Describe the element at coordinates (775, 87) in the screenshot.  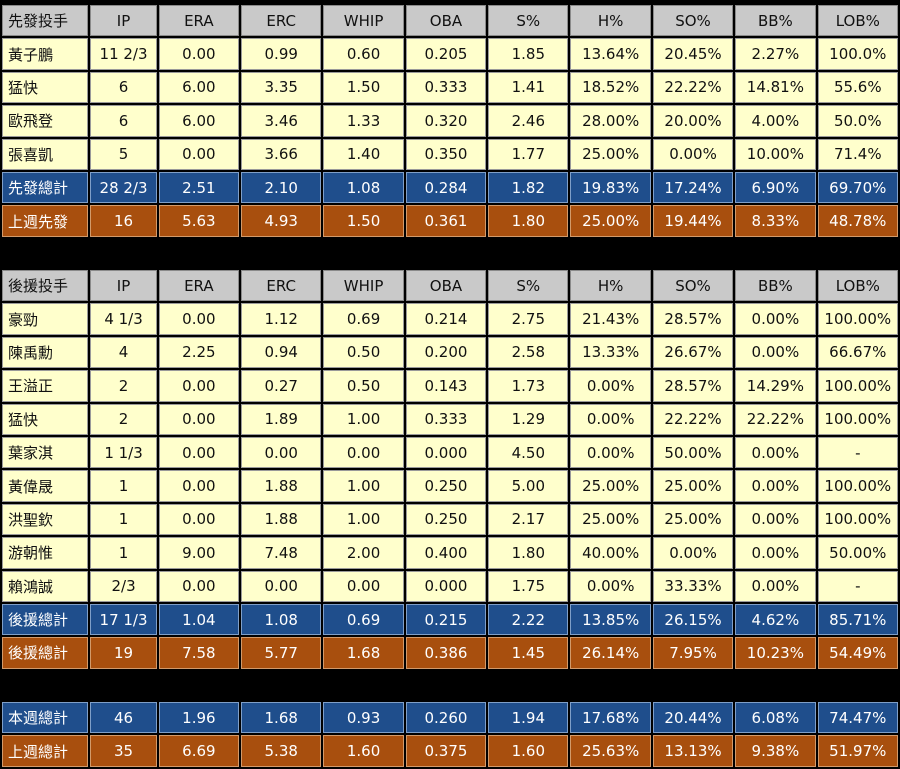
I see `table-cell: 14.81%` at that location.